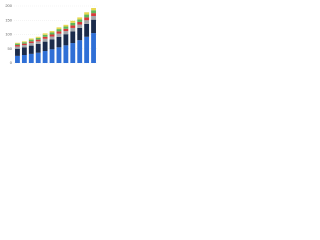 The image size is (320, 240). What do you see at coordinates (8, 34) in the screenshot?
I see `y-tick-label: 100` at bounding box center [8, 34].